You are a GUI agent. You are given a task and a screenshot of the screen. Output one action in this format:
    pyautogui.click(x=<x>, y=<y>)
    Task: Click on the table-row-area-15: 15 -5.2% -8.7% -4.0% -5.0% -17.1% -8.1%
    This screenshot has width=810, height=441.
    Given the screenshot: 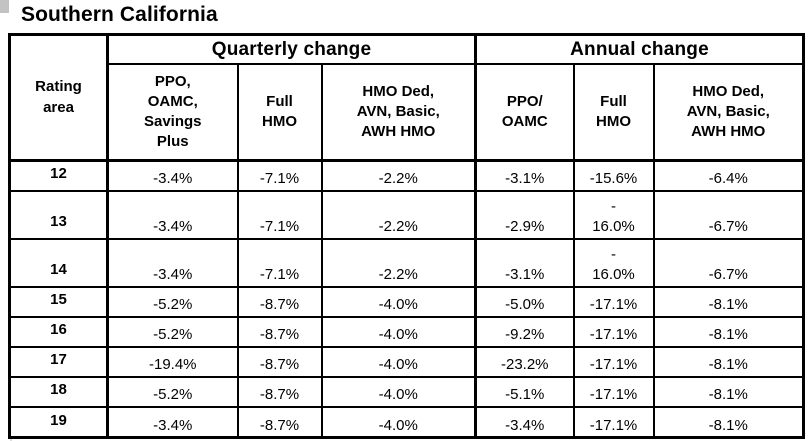 What is the action you would take?
    pyautogui.click(x=406, y=301)
    